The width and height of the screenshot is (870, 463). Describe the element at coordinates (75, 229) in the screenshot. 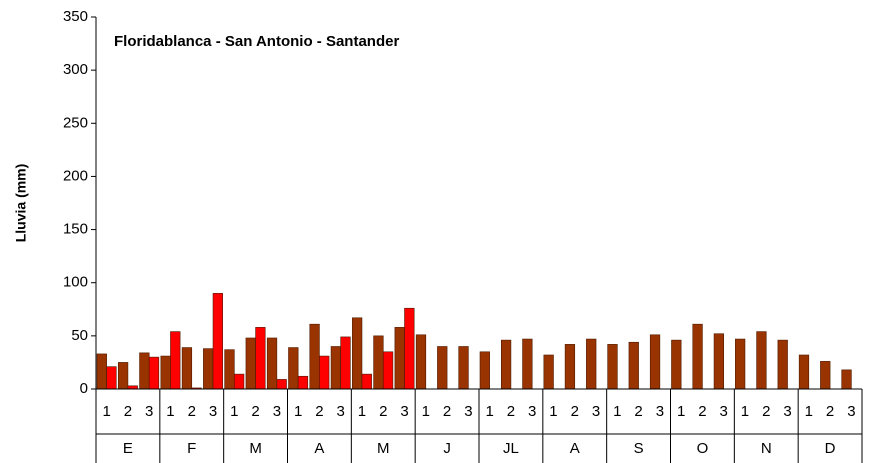

I see `y-tick-label: 150` at that location.